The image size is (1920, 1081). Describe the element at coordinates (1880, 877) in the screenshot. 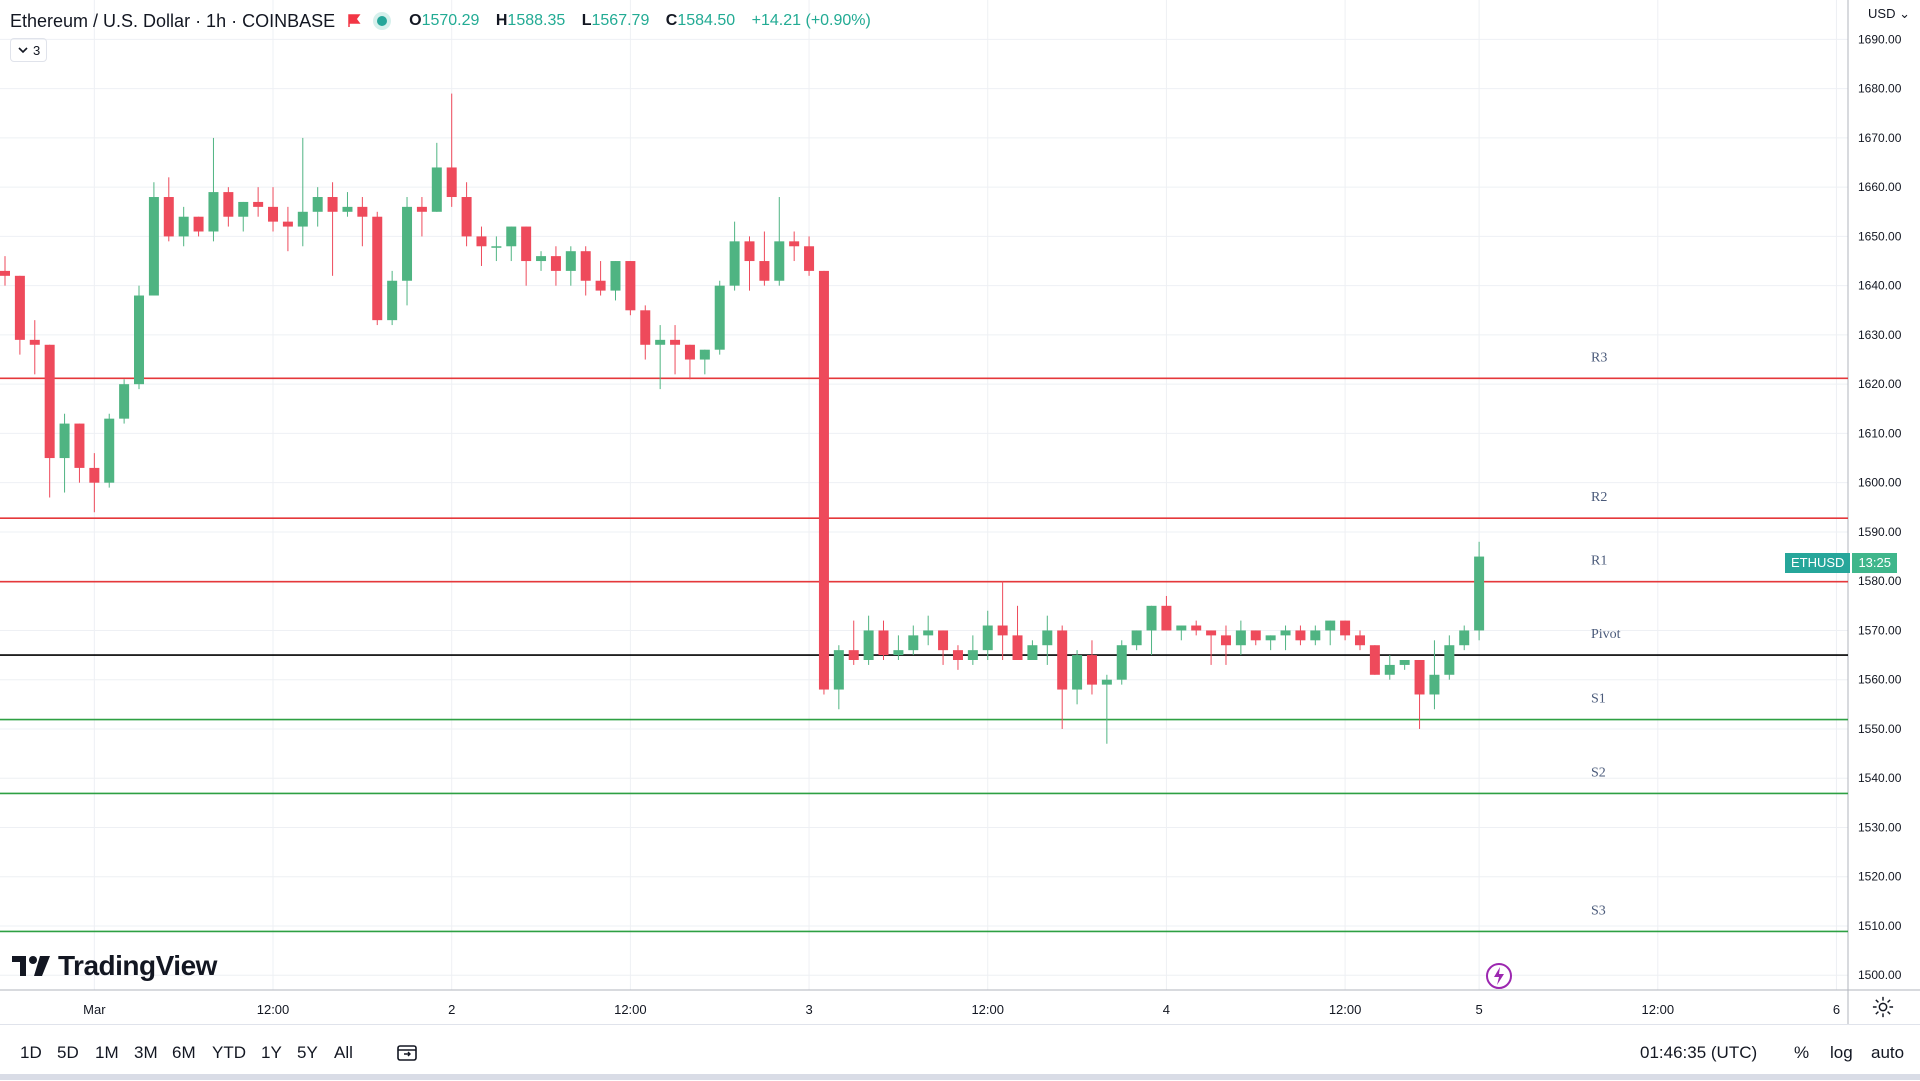

I see `price-tick-label: 1520.00` at that location.